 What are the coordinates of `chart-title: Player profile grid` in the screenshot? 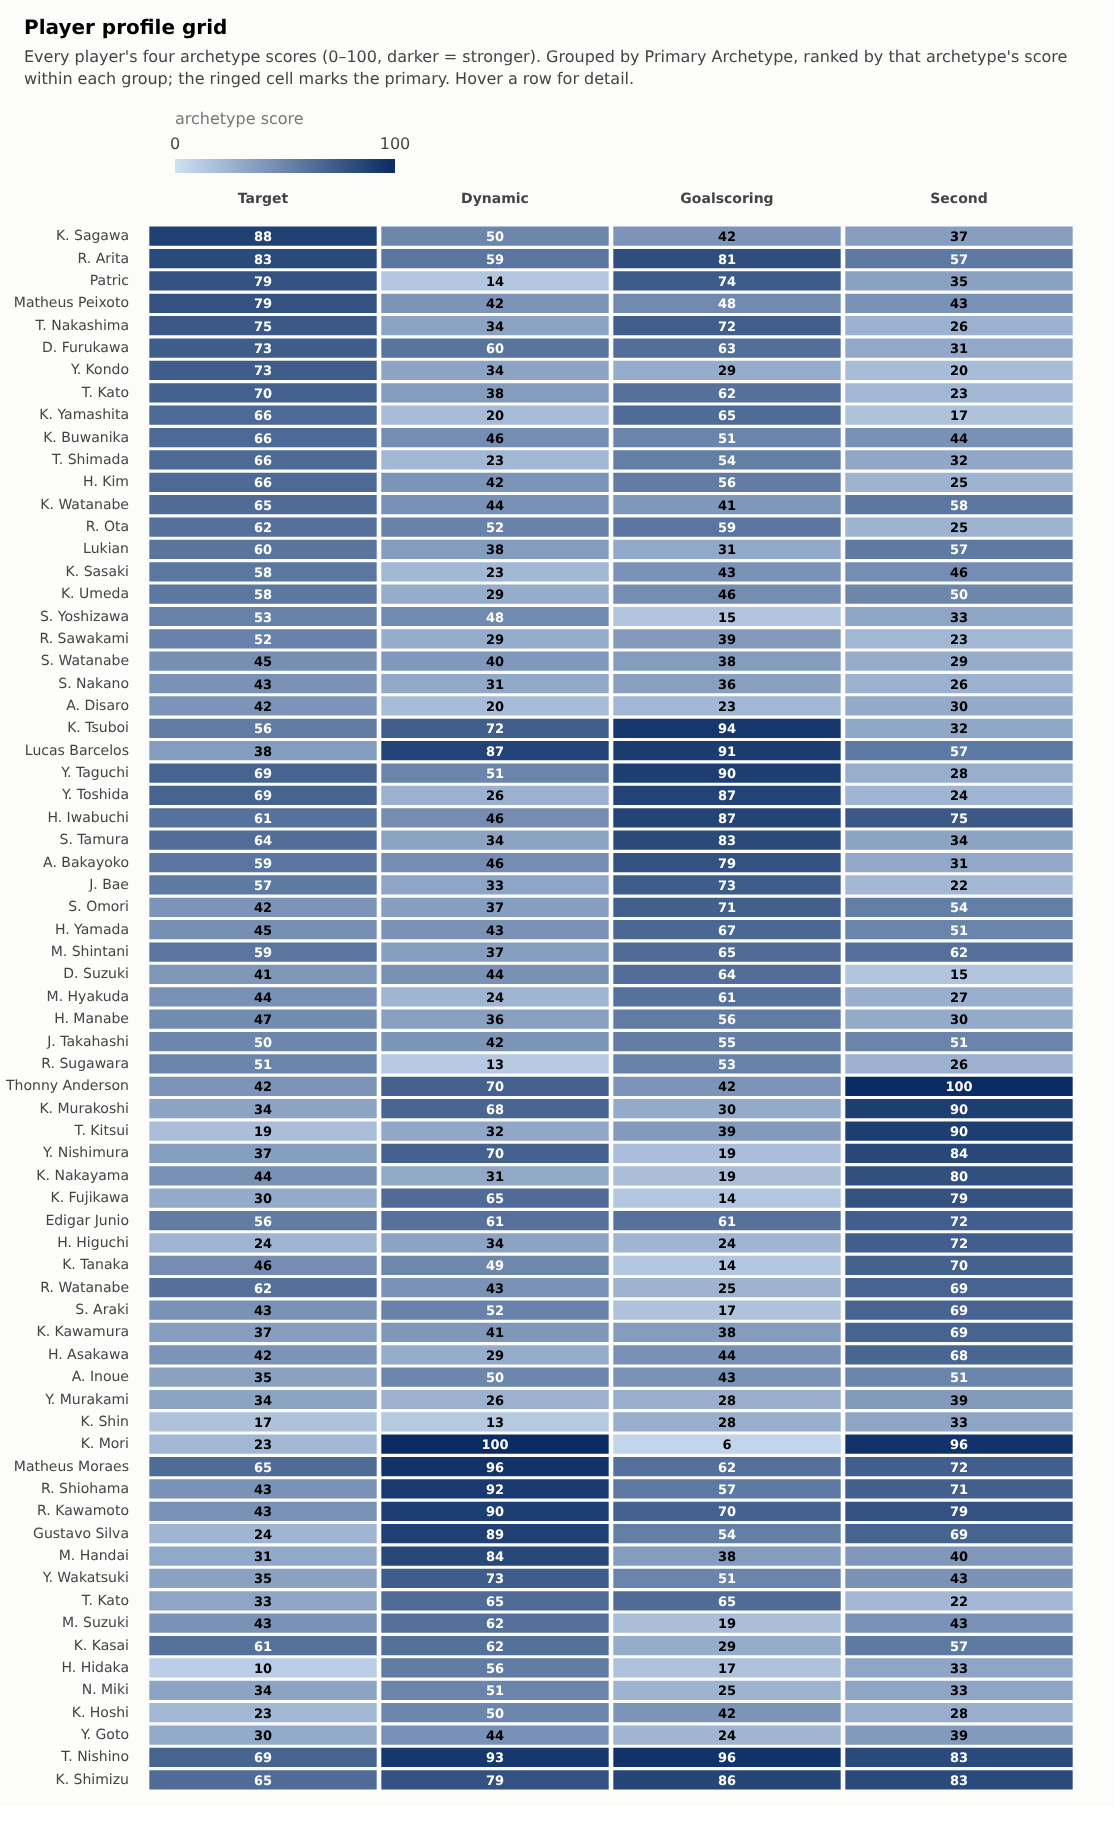 It's located at (126, 30).